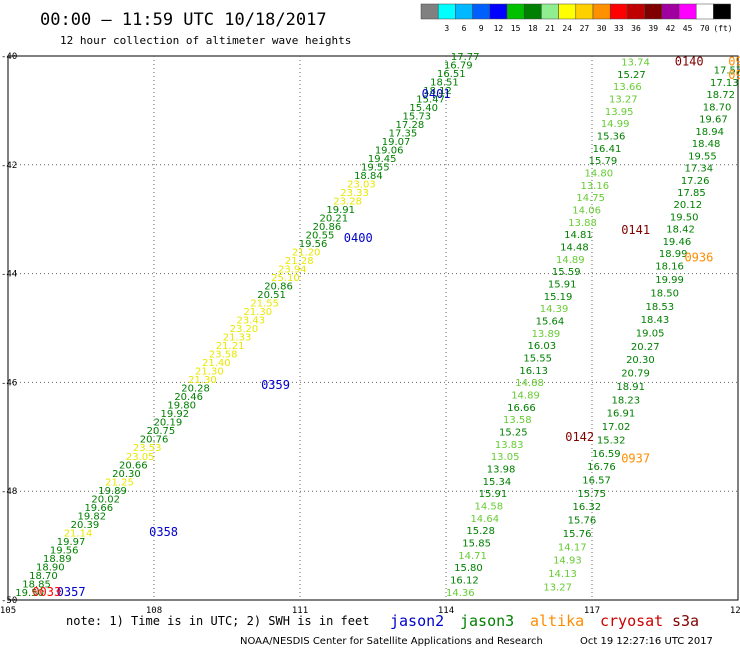 The image size is (740, 650). What do you see at coordinates (9, 166) in the screenshot?
I see `y-tick-label: -42` at bounding box center [9, 166].